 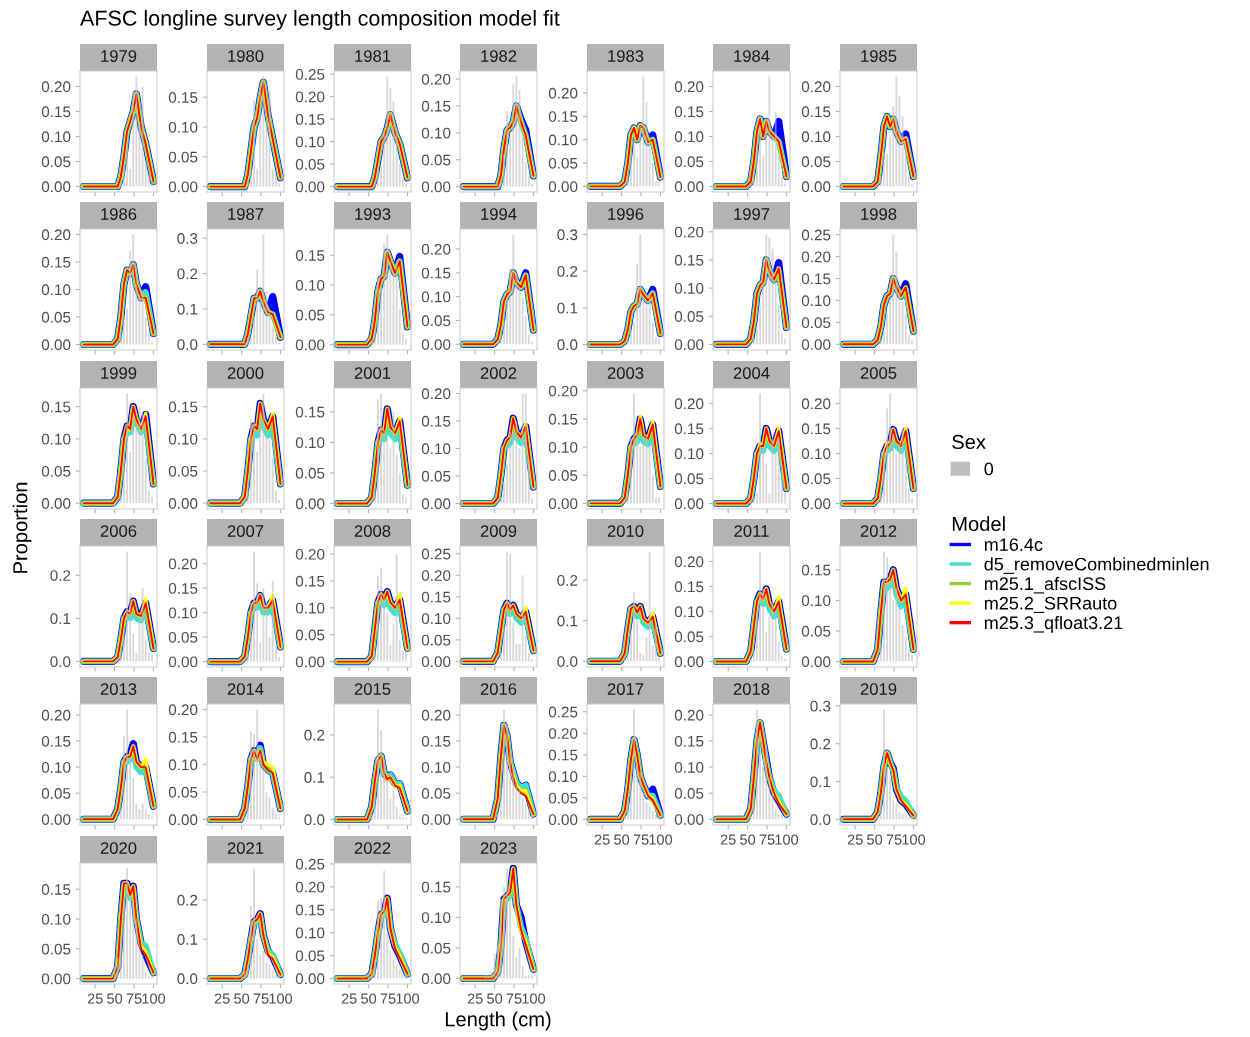 I want to click on chart-title: 2008, so click(x=372, y=531).